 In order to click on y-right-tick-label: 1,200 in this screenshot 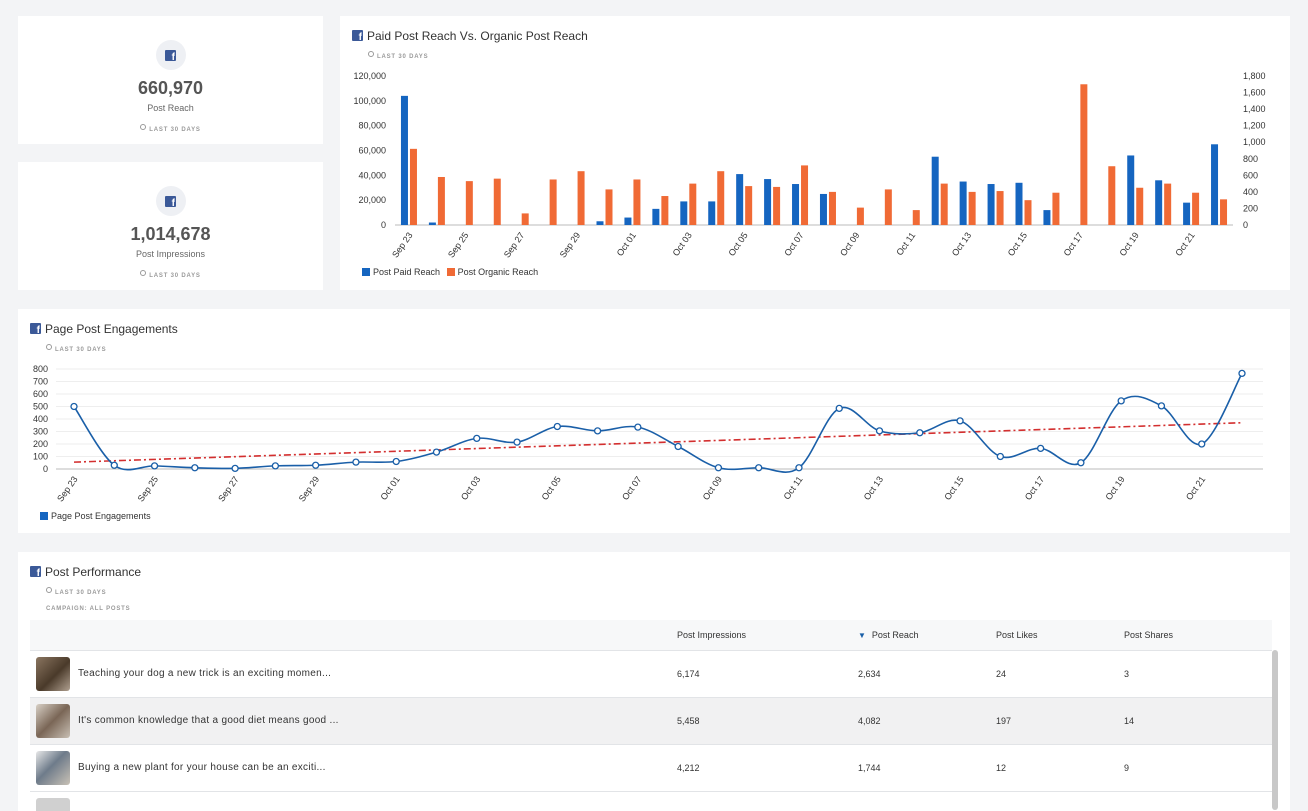, I will do `click(1254, 126)`.